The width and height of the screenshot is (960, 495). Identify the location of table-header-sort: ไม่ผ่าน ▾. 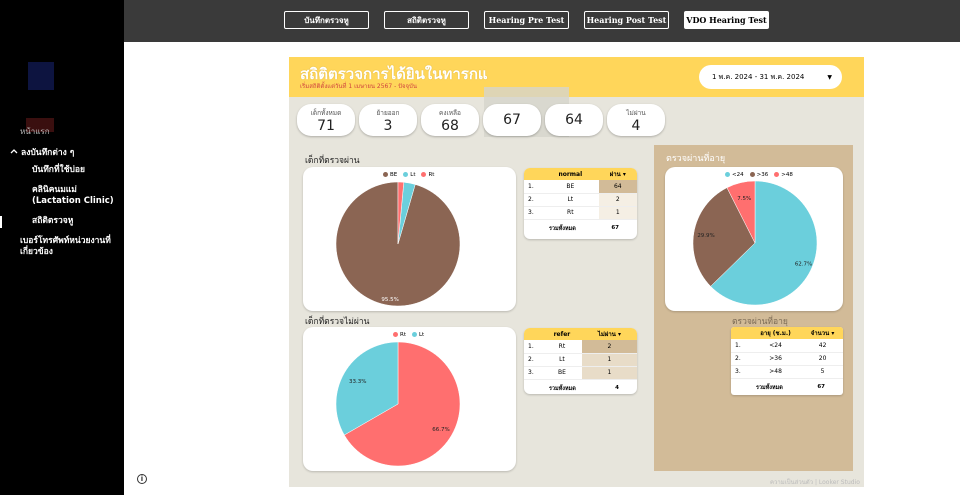
(609, 334).